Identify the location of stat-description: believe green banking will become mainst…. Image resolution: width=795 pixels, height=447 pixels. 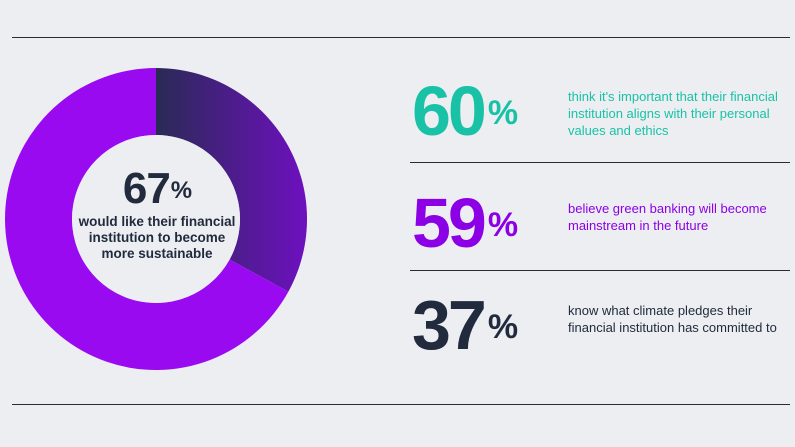
(667, 217).